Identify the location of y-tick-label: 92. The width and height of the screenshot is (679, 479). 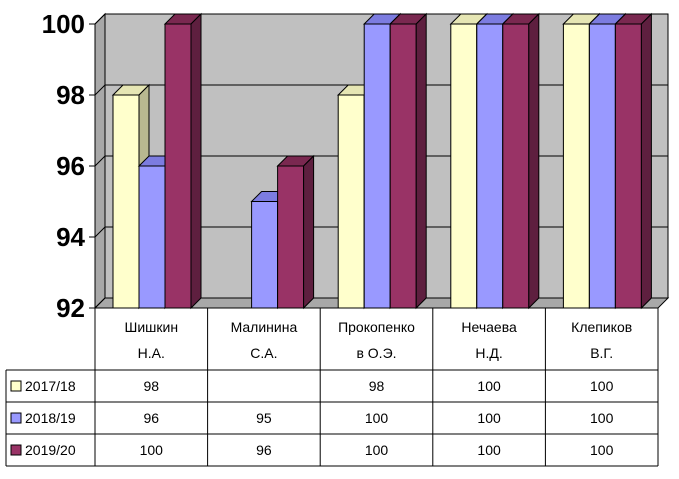
(70, 308).